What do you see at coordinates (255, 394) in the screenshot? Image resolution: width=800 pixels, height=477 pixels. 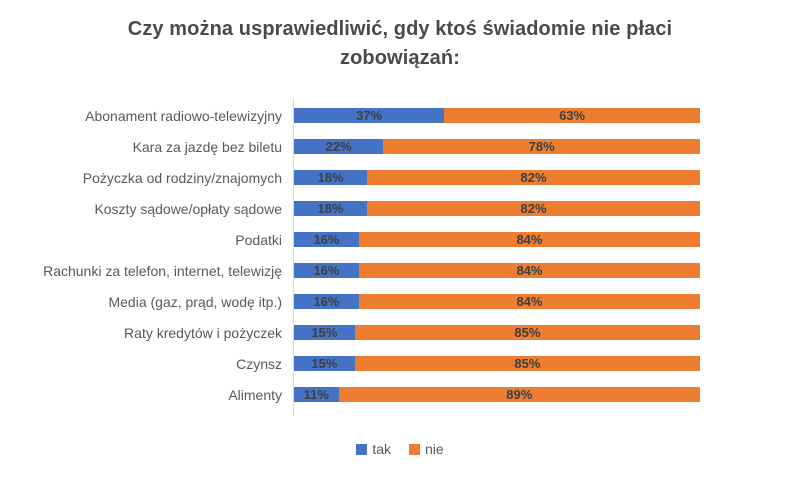 I see `category-label: Alimenty` at bounding box center [255, 394].